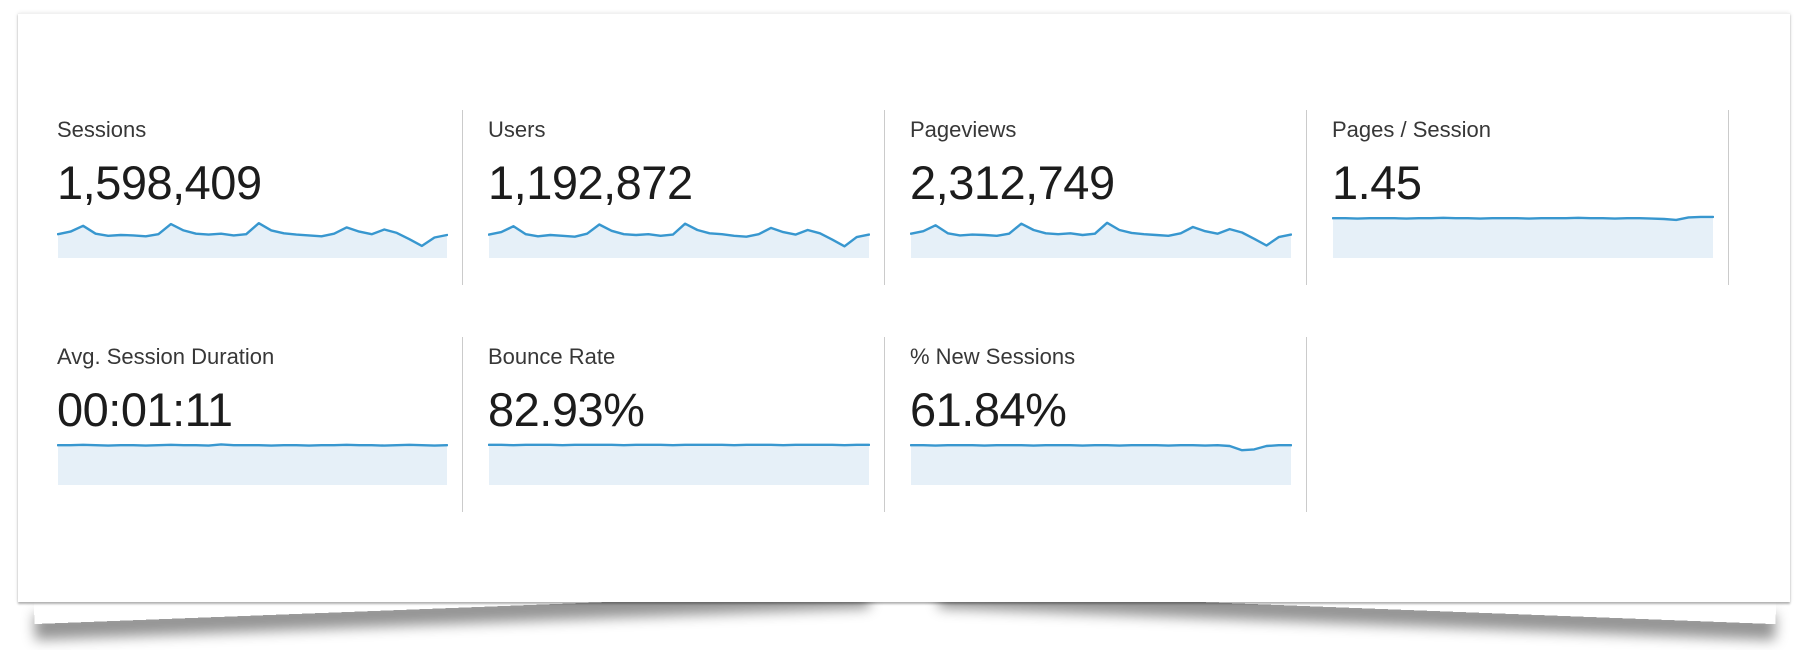 The image size is (1808, 650). I want to click on metric-value: 82.93%, so click(566, 409).